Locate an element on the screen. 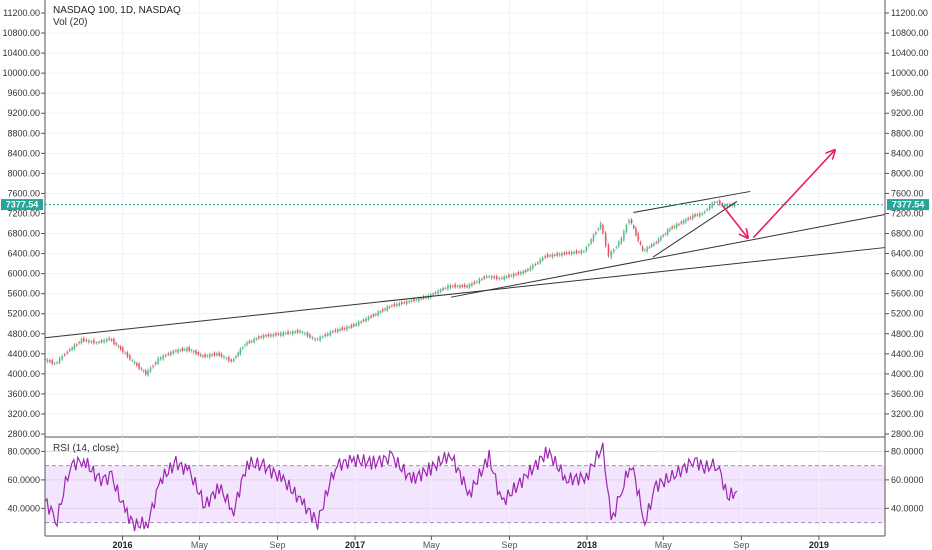 This screenshot has height=550, width=932. left-tick-label: 11200.00 is located at coordinates (21, 13).